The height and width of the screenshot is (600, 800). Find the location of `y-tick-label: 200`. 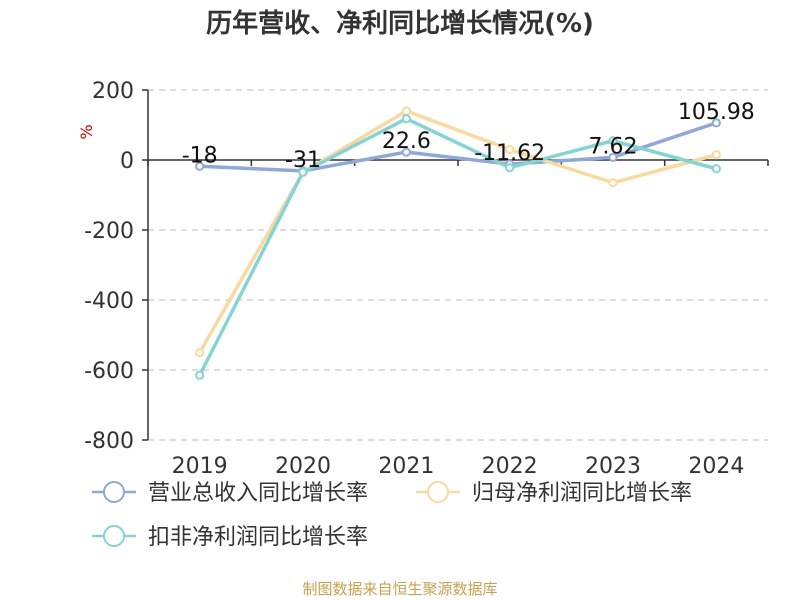

y-tick-label: 200 is located at coordinates (113, 91).